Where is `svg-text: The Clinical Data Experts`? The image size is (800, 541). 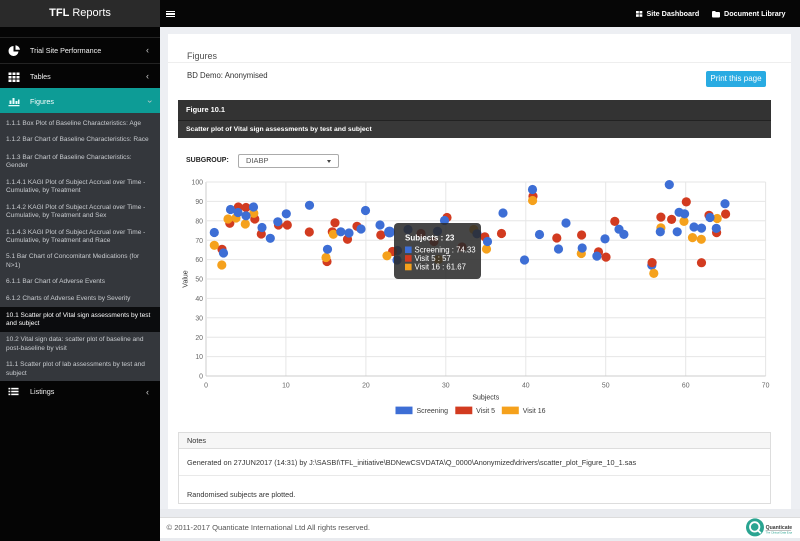
svg-text: The Clinical Data Experts is located at coordinates (779, 533).